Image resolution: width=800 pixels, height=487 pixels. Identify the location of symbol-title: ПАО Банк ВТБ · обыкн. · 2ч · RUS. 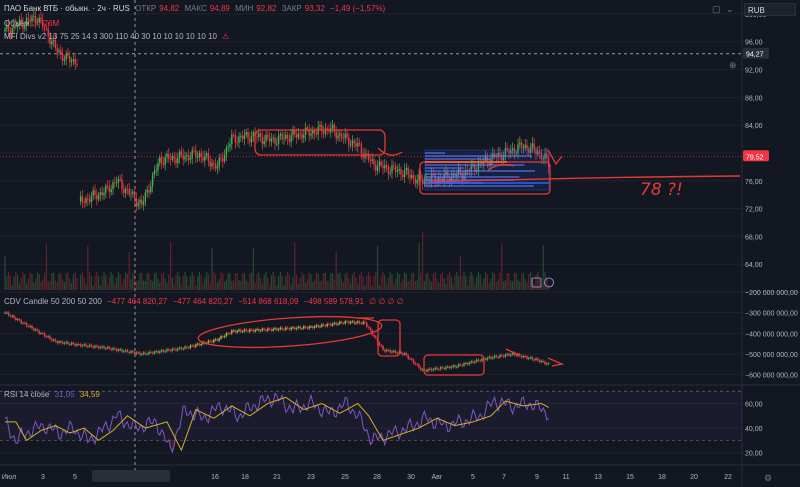
(67, 8).